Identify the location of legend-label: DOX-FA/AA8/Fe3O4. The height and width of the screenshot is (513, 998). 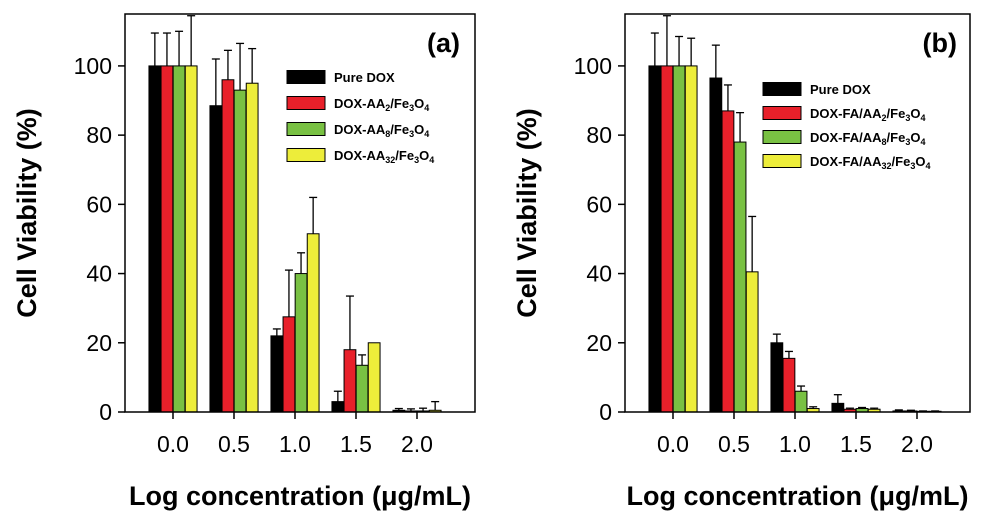
(867, 138).